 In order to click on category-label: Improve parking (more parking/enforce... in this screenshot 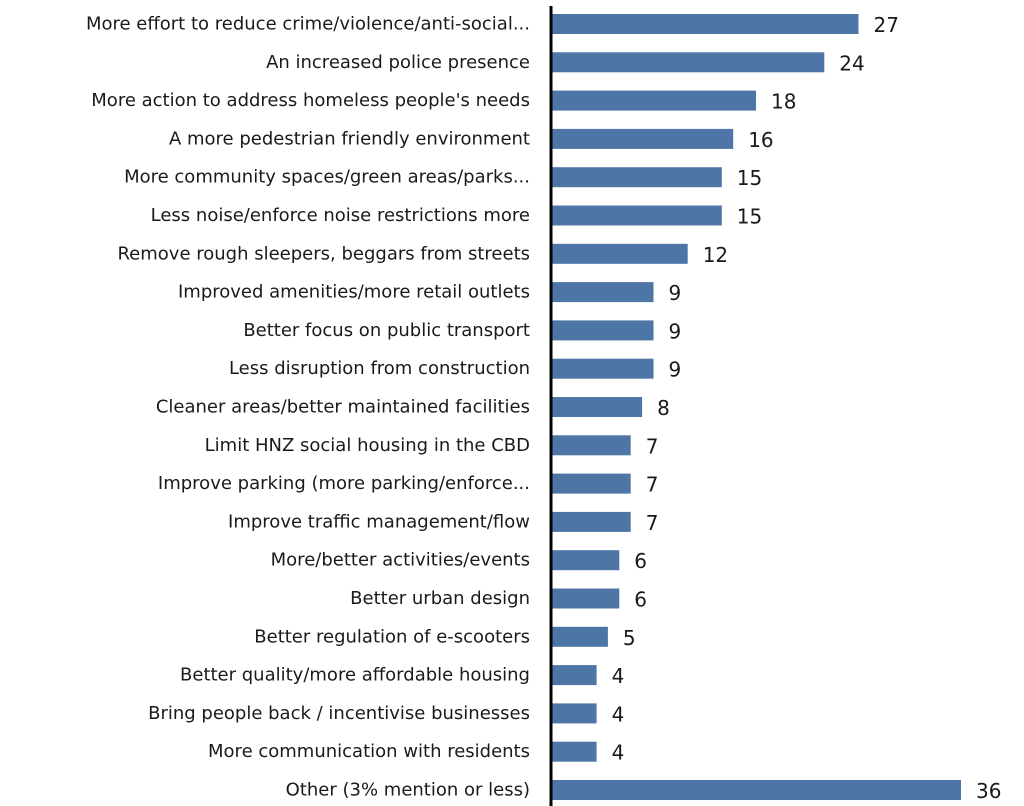, I will do `click(344, 483)`.